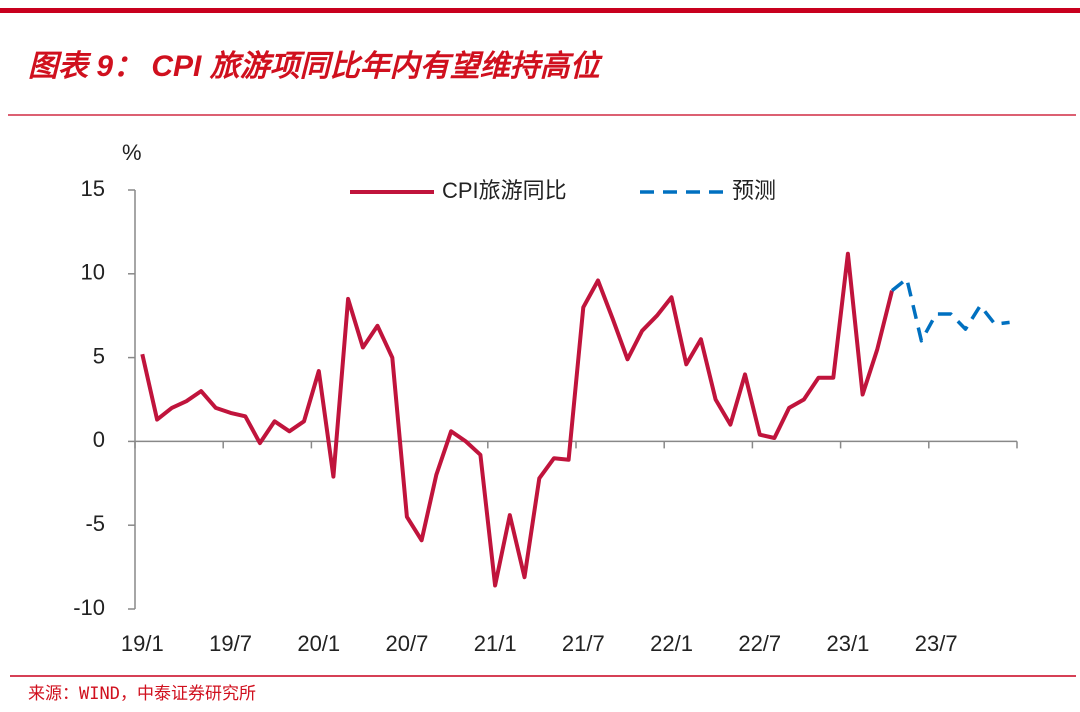  Describe the element at coordinates (495, 643) in the screenshot. I see `x-tick-label: 21/1` at that location.